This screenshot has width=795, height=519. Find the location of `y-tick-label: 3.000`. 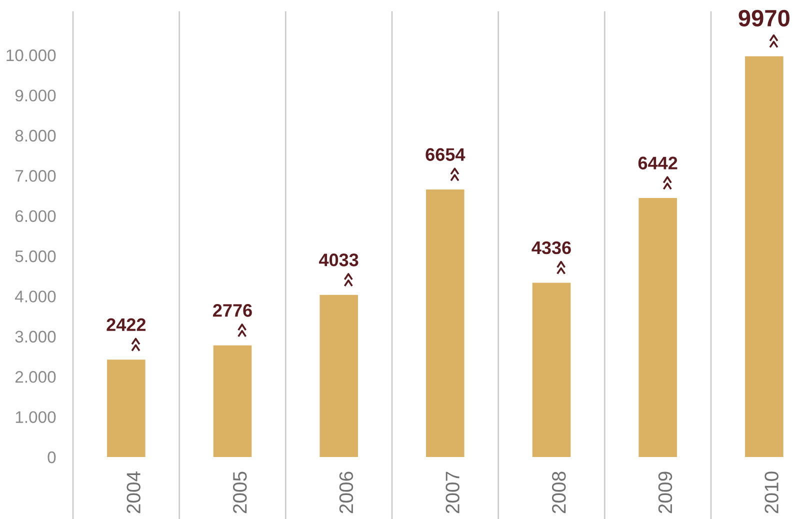

y-tick-label: 3.000 is located at coordinates (35, 336).